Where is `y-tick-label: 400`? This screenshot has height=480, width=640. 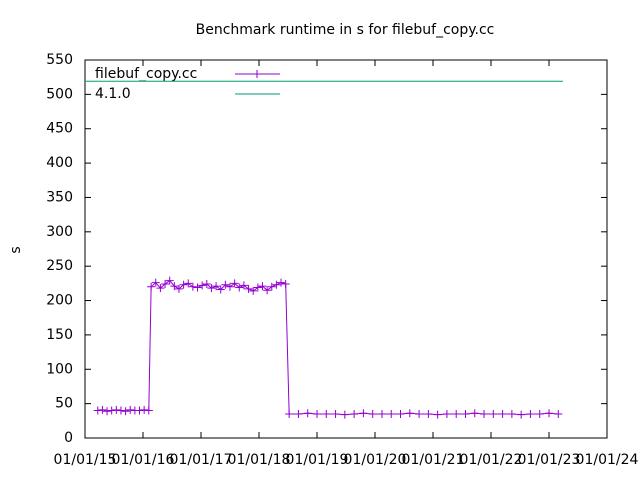
y-tick-label: 400 is located at coordinates (59, 163).